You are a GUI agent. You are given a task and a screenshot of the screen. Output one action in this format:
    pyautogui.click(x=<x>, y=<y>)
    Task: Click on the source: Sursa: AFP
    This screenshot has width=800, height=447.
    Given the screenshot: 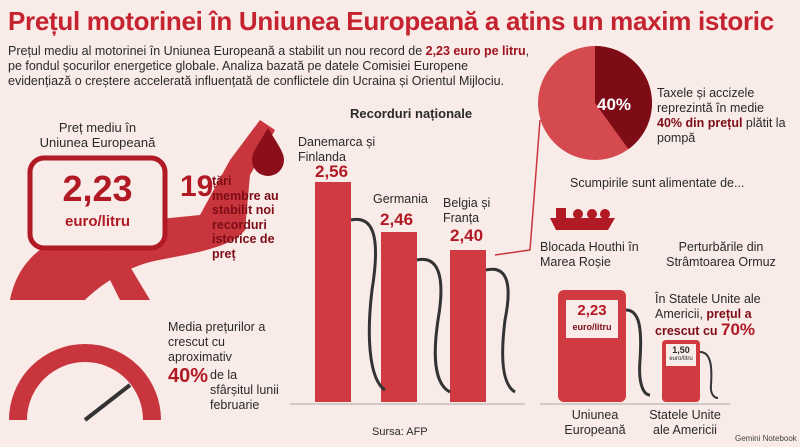 What is the action you would take?
    pyautogui.click(x=400, y=432)
    